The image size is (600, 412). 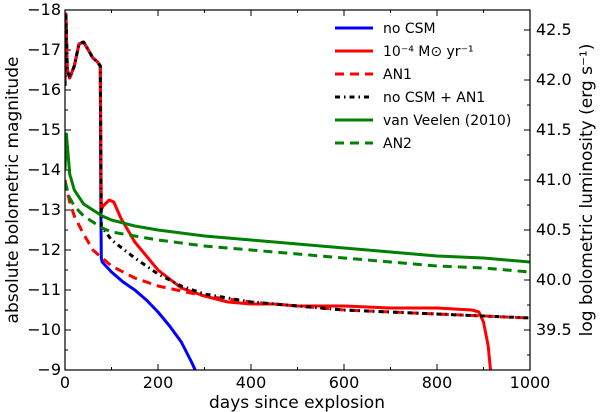 I want to click on right-axis-title: log bolometric luminosity (erg s⁻¹), so click(x=587, y=190).